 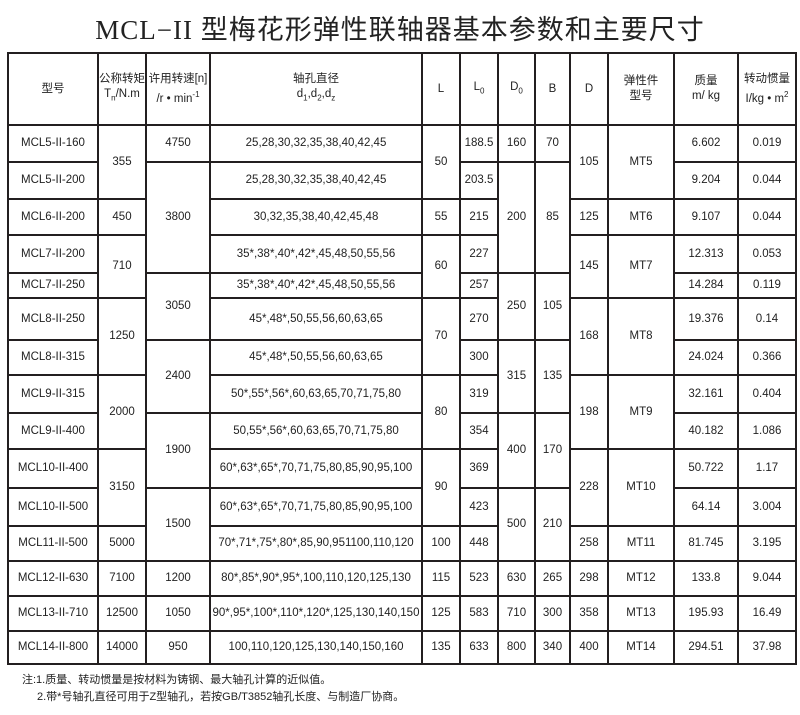 I want to click on table-cell: 1.17, so click(x=767, y=468).